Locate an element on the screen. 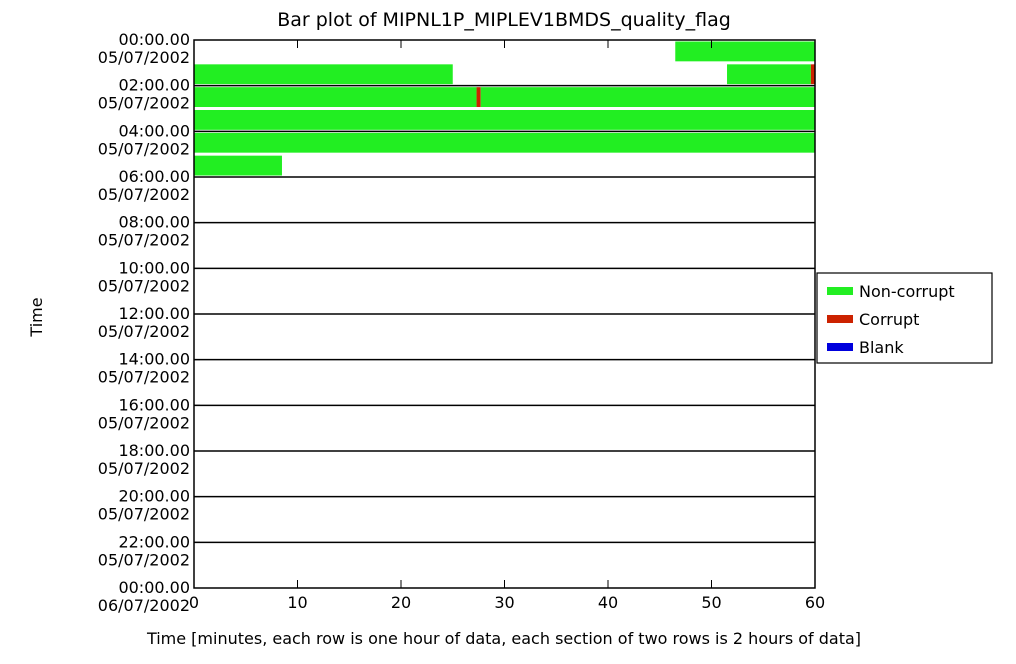 The image size is (1016, 664). y-tick-time-label: 08:00.00 is located at coordinates (154, 222).